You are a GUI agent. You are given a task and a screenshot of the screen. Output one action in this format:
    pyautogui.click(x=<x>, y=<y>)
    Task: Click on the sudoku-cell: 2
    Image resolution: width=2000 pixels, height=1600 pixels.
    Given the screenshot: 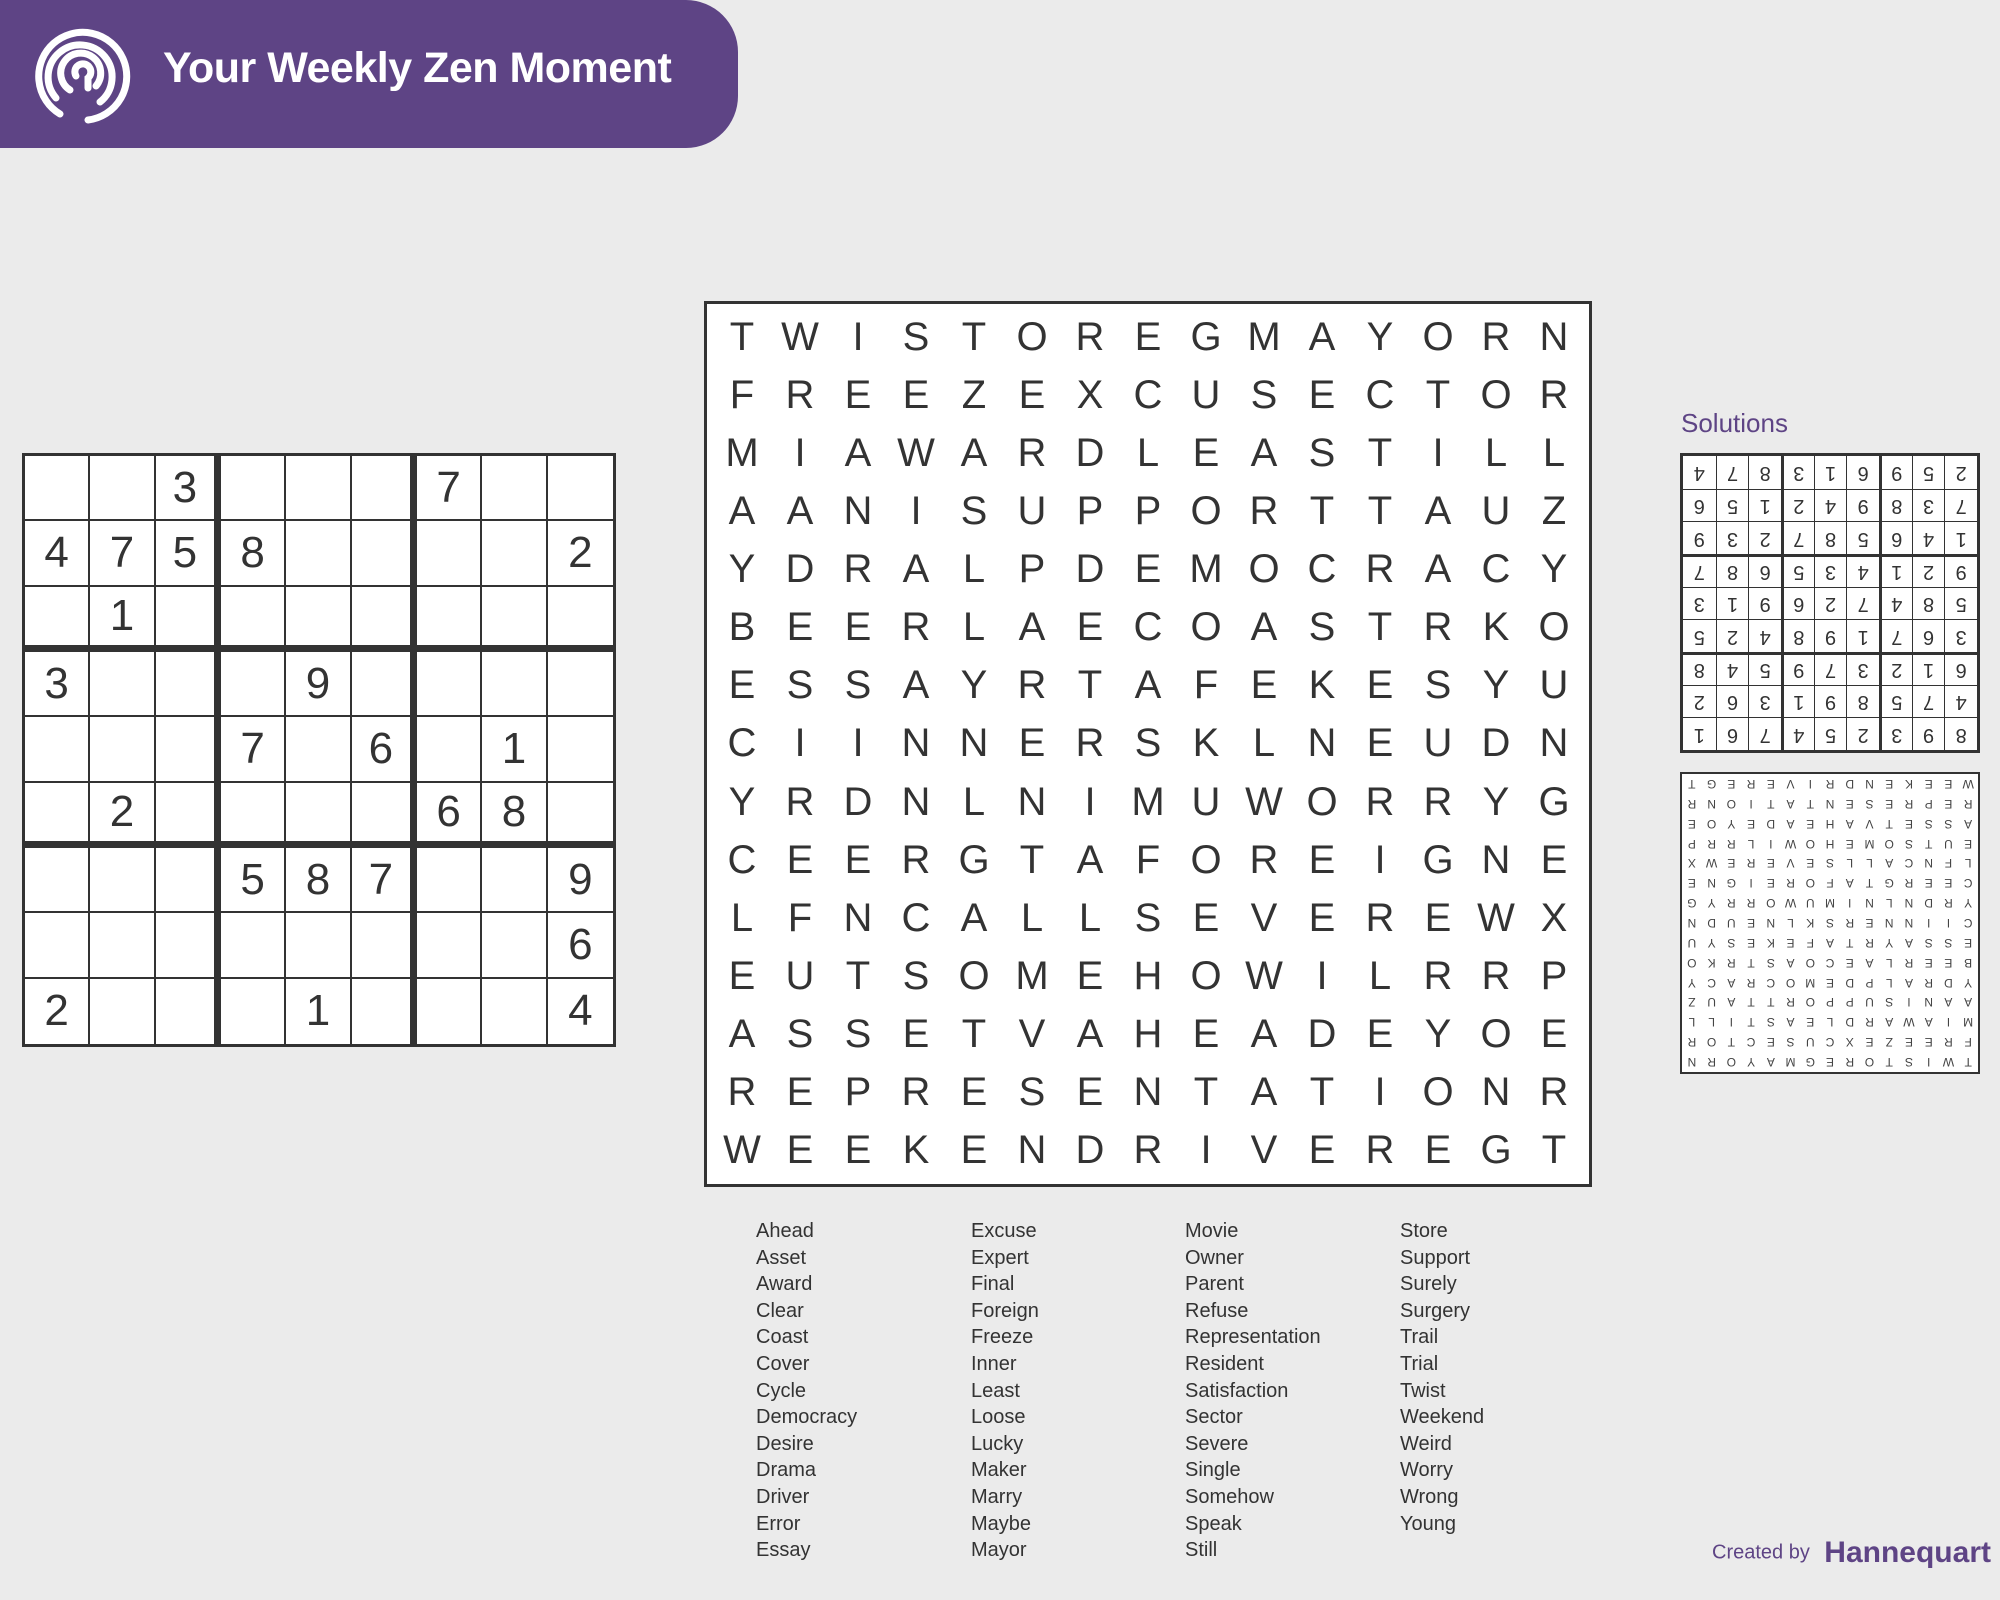 What is the action you would take?
    pyautogui.click(x=1862, y=733)
    